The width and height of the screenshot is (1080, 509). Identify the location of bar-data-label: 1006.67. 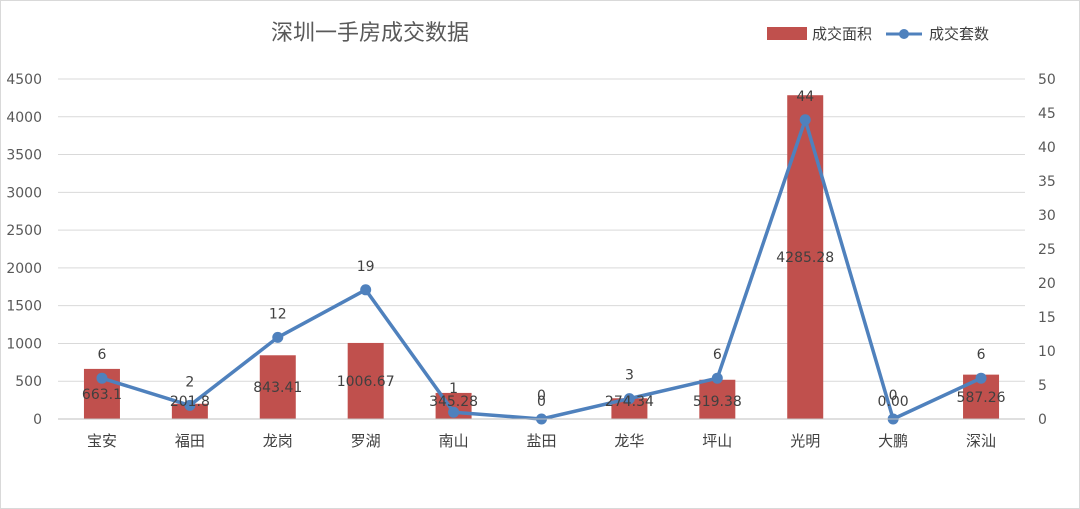
(366, 382).